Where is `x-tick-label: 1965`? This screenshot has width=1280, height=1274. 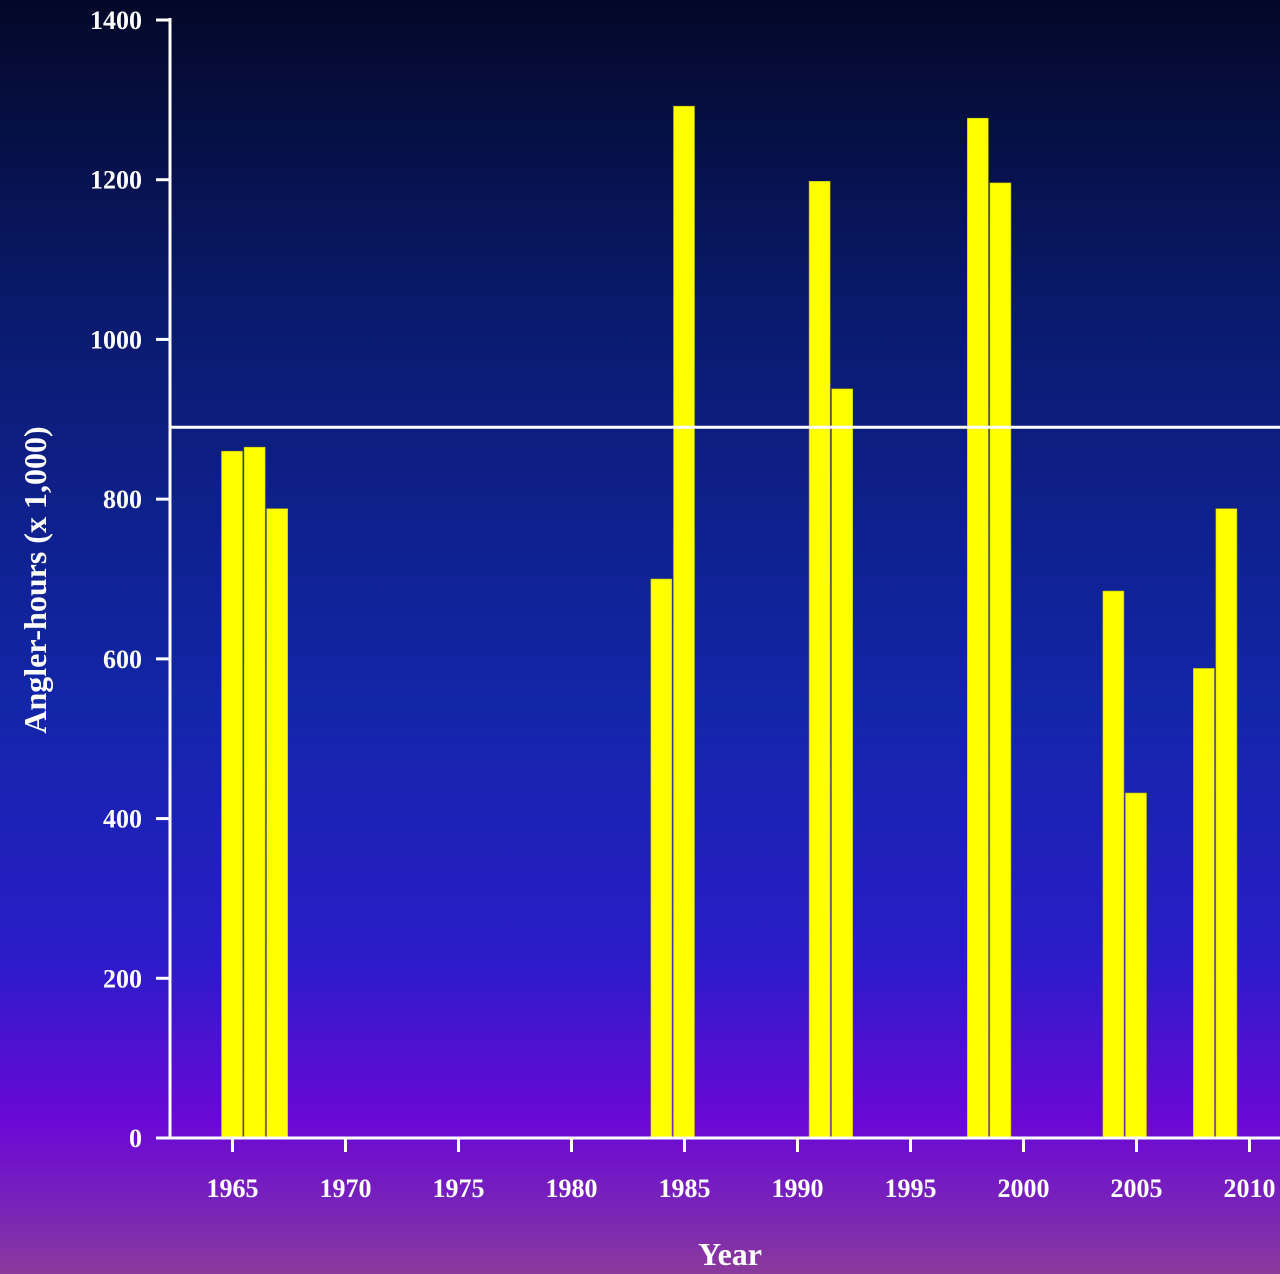 x-tick-label: 1965 is located at coordinates (233, 1188).